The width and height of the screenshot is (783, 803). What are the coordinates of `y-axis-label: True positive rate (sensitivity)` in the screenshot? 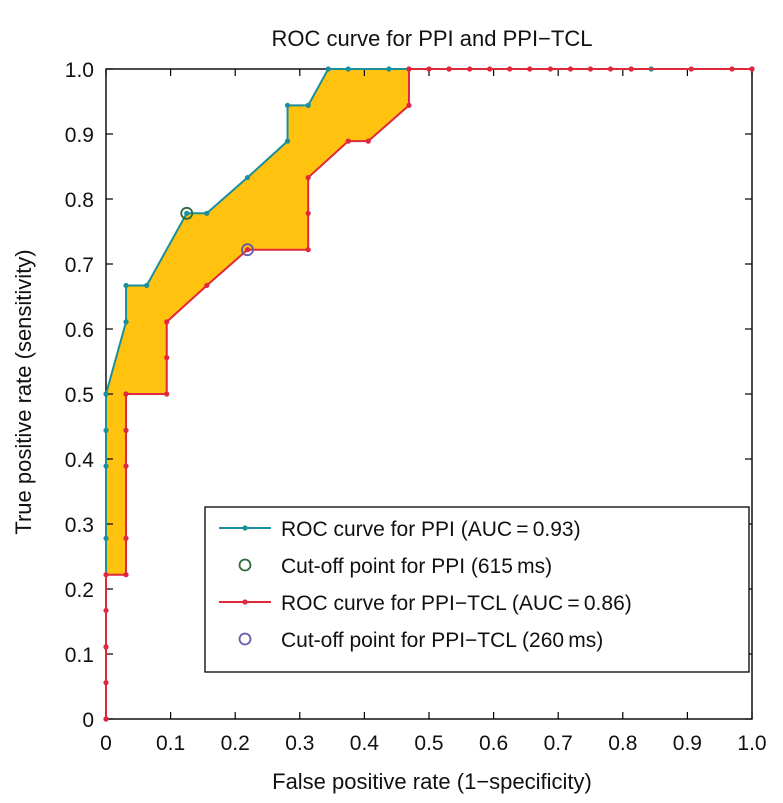 It's located at (23, 391).